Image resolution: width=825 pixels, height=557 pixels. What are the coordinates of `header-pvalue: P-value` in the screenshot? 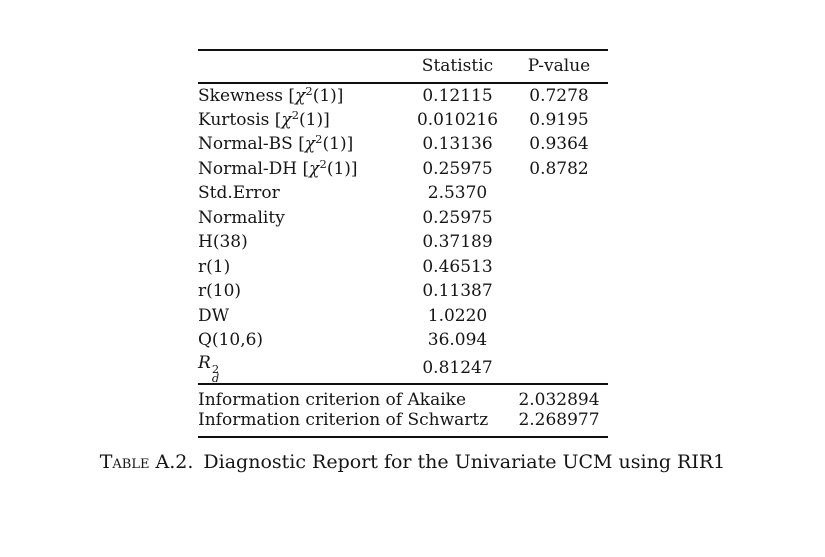 It's located at (559, 67).